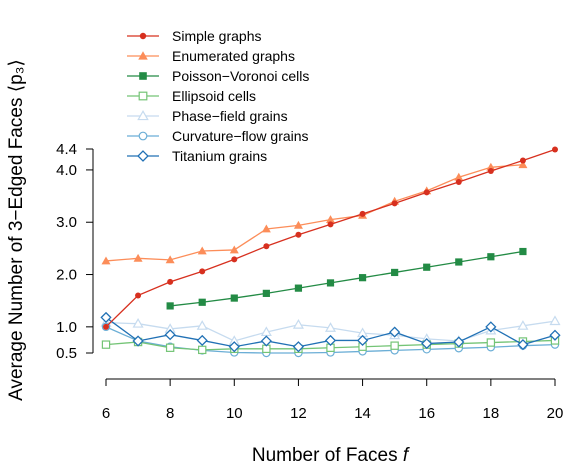 Image resolution: width=576 pixels, height=468 pixels. I want to click on series-poisson-voronoi-cells, so click(346, 278).